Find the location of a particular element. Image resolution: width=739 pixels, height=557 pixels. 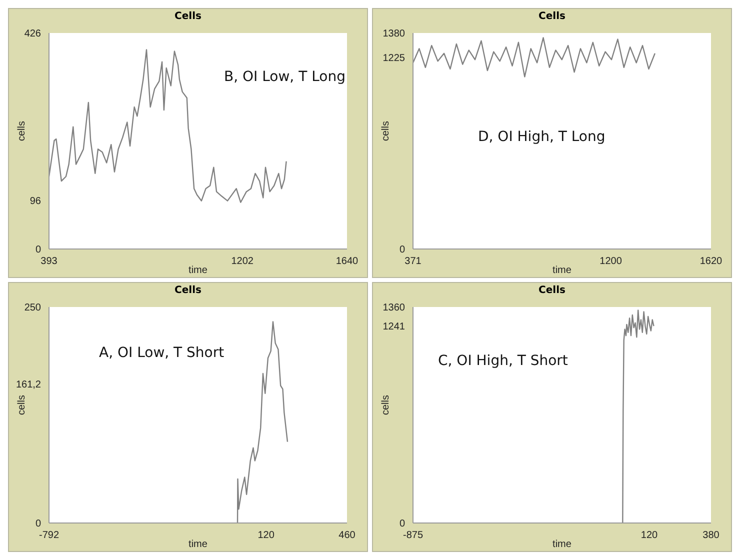

x-tick-label: 1640 is located at coordinates (347, 262).